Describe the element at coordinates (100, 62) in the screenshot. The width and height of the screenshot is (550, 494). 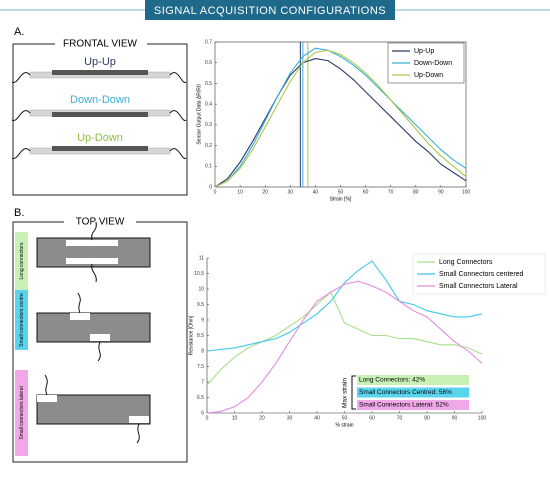
I see `diagram-label: Up-Up` at that location.